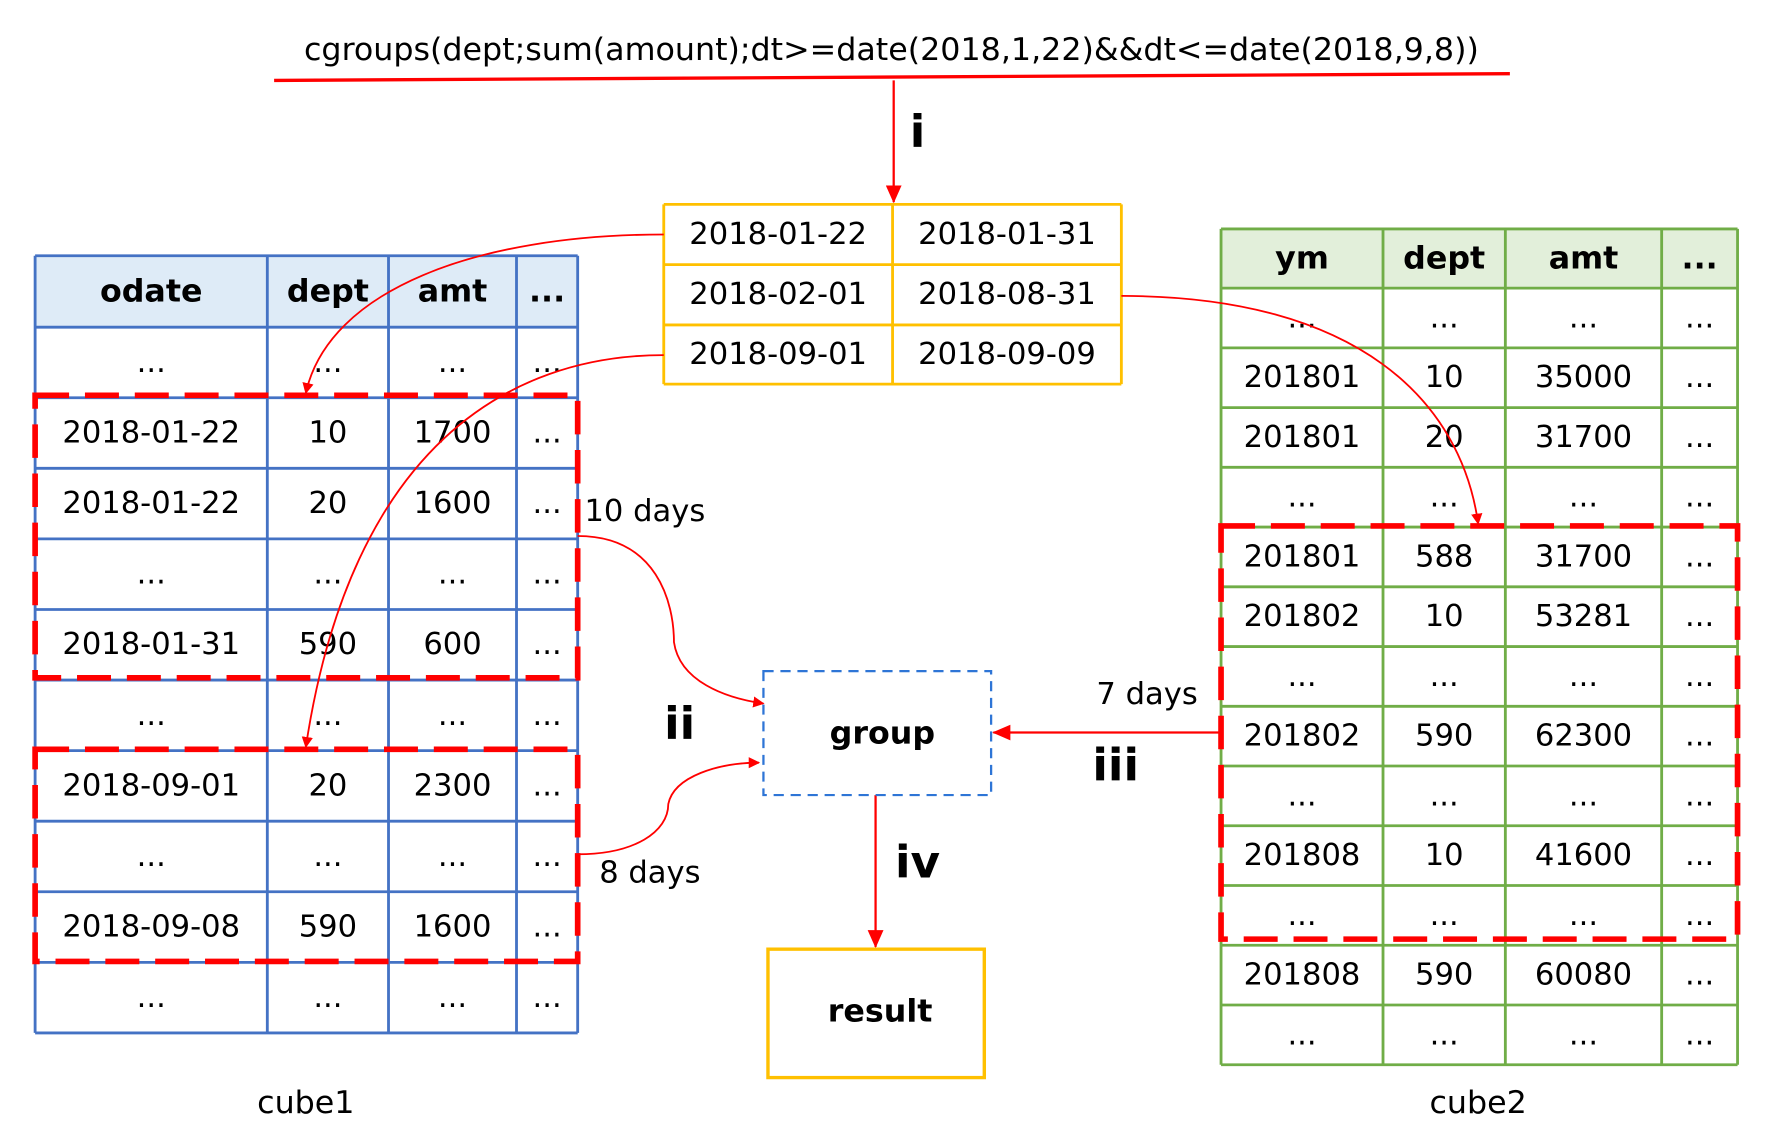 The image size is (1767, 1139). I want to click on interval-cell: 2018-01-22, so click(778, 234).